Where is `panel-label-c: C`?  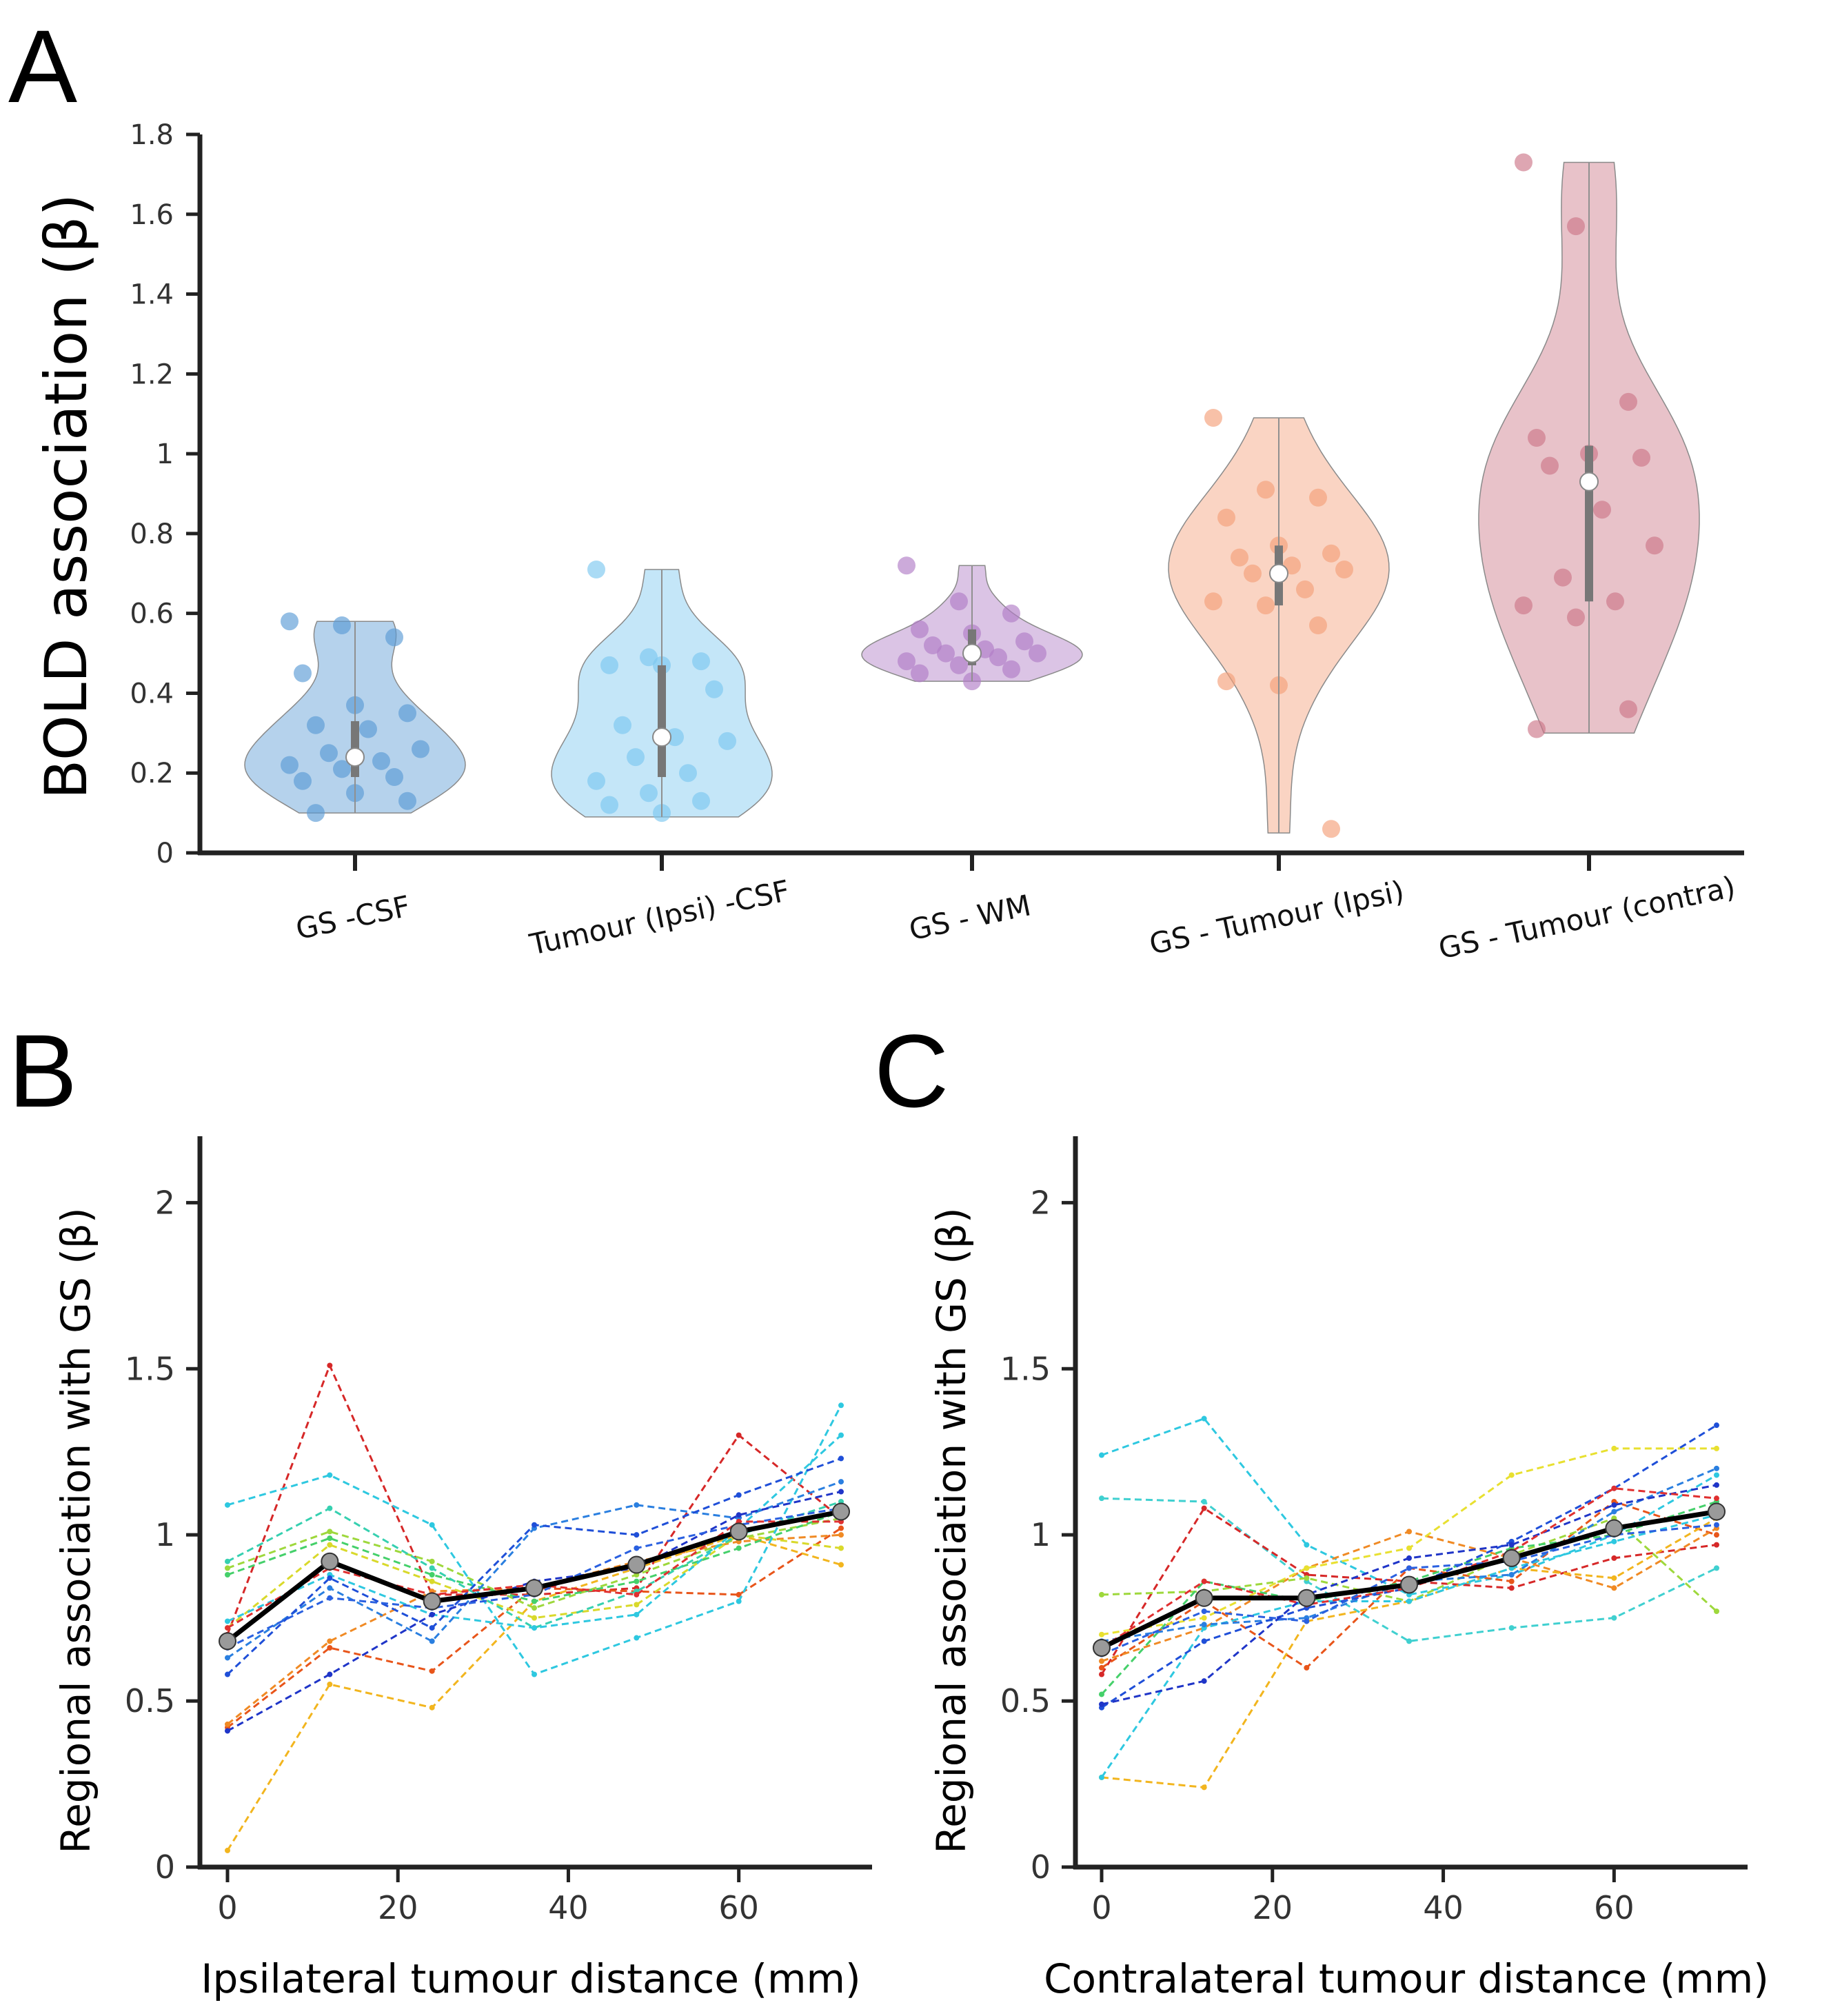 panel-label-c: C is located at coordinates (911, 1071).